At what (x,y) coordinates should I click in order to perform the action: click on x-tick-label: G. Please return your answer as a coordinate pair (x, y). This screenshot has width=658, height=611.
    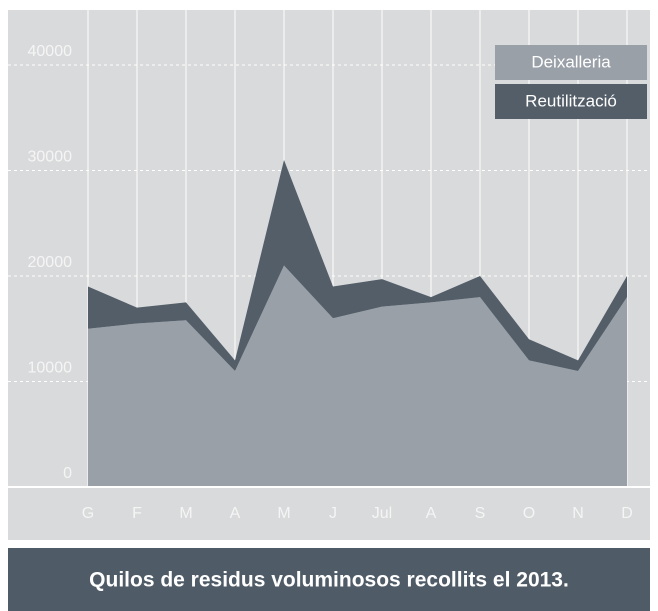
    Looking at the image, I should click on (88, 513).